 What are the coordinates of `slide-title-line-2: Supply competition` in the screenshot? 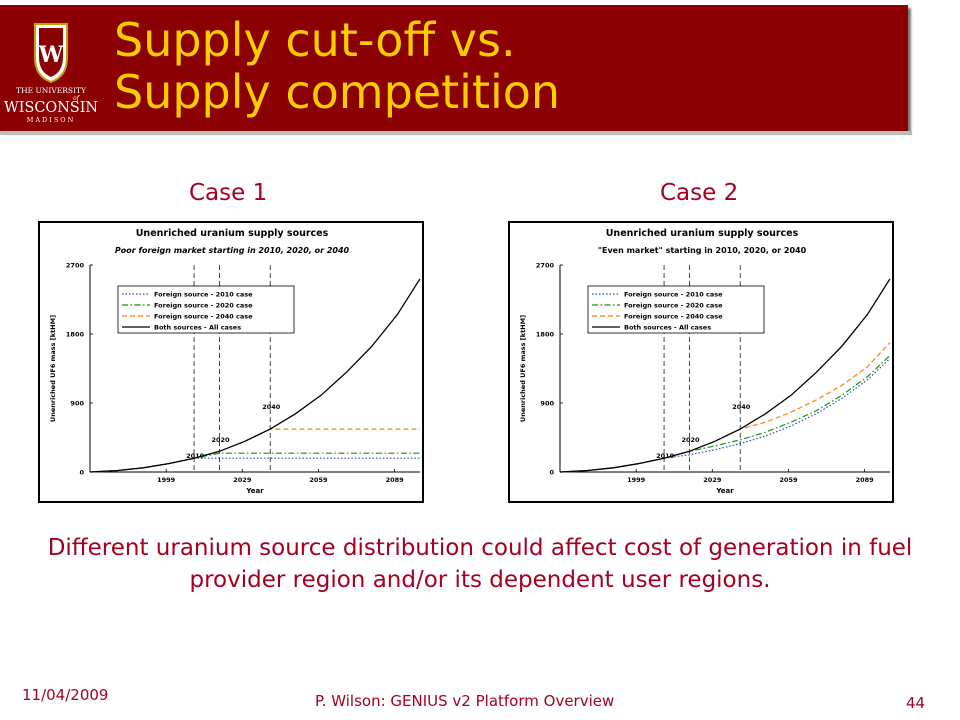 It's located at (337, 92).